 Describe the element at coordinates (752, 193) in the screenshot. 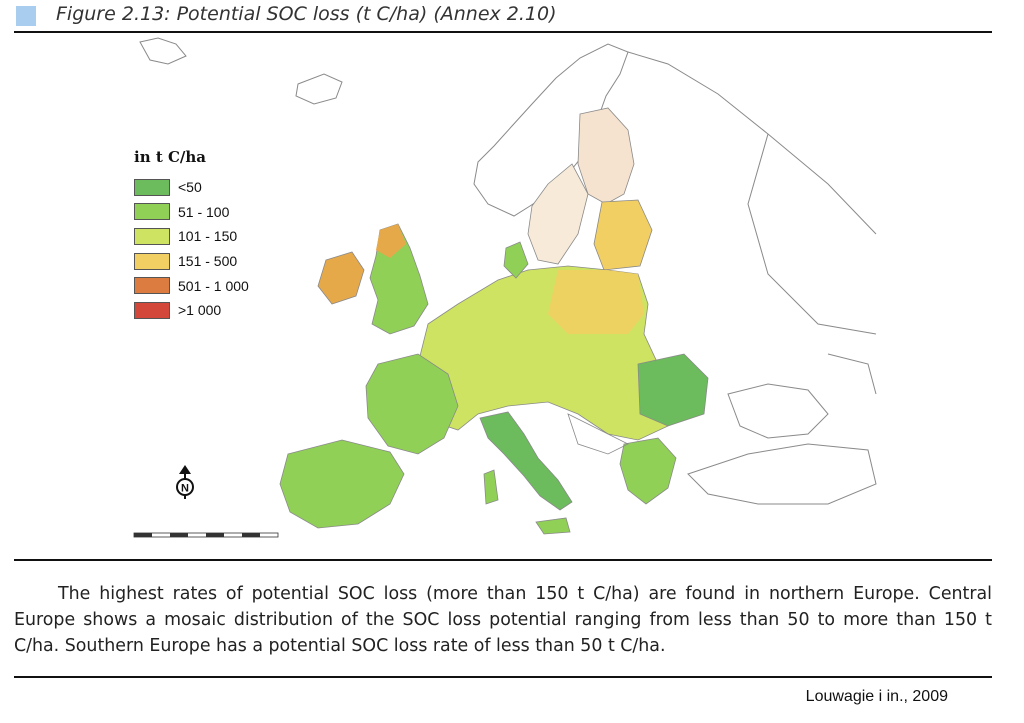

I see `eastern-border-outline` at that location.